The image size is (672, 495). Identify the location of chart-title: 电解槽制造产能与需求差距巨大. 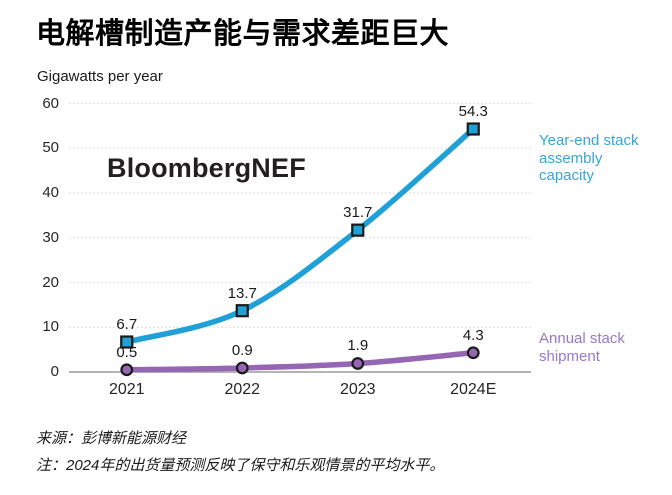
(243, 34).